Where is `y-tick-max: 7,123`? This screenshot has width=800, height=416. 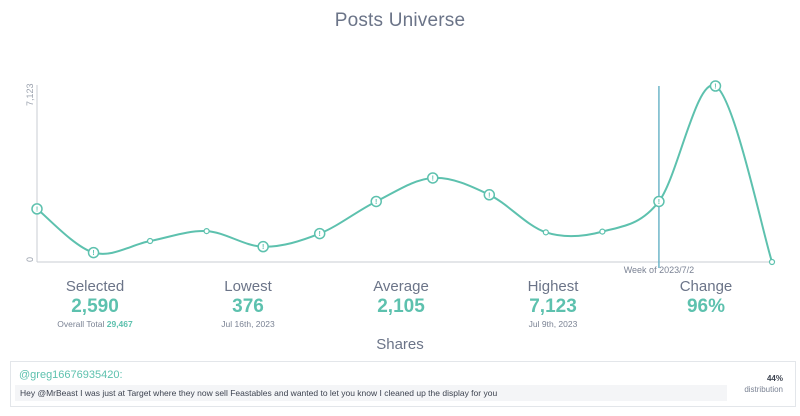 y-tick-max: 7,123 is located at coordinates (30, 94).